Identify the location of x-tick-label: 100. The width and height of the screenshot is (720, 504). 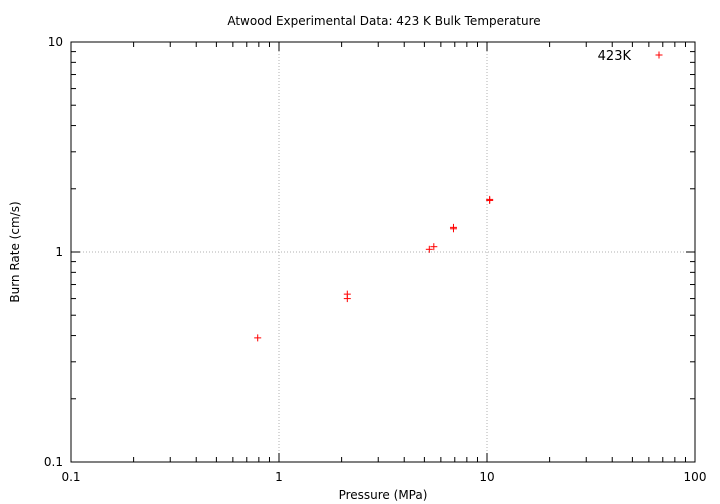
(695, 477).